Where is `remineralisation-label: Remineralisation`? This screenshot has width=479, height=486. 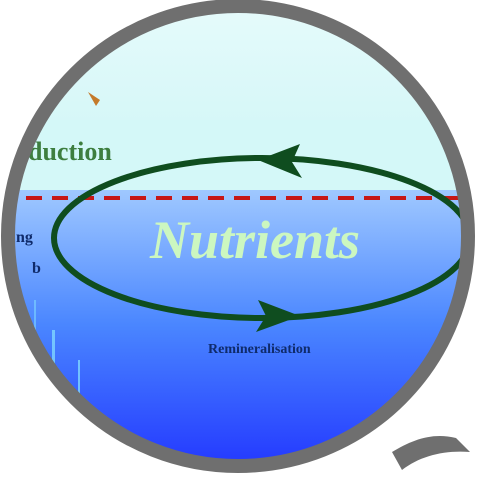 remineralisation-label: Remineralisation is located at coordinates (259, 349).